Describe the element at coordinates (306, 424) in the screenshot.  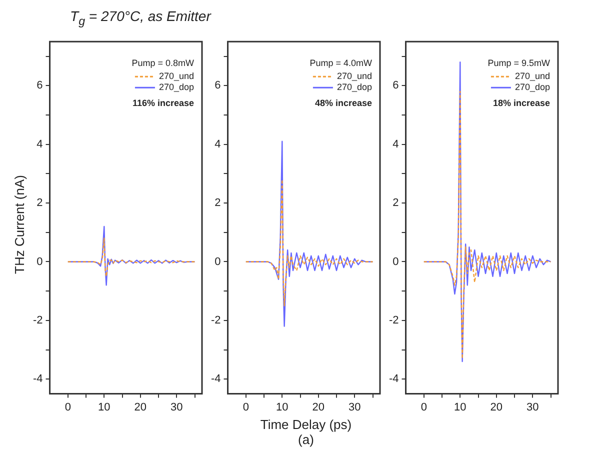
I see `x-axis-title: Time Delay (ps)` at that location.